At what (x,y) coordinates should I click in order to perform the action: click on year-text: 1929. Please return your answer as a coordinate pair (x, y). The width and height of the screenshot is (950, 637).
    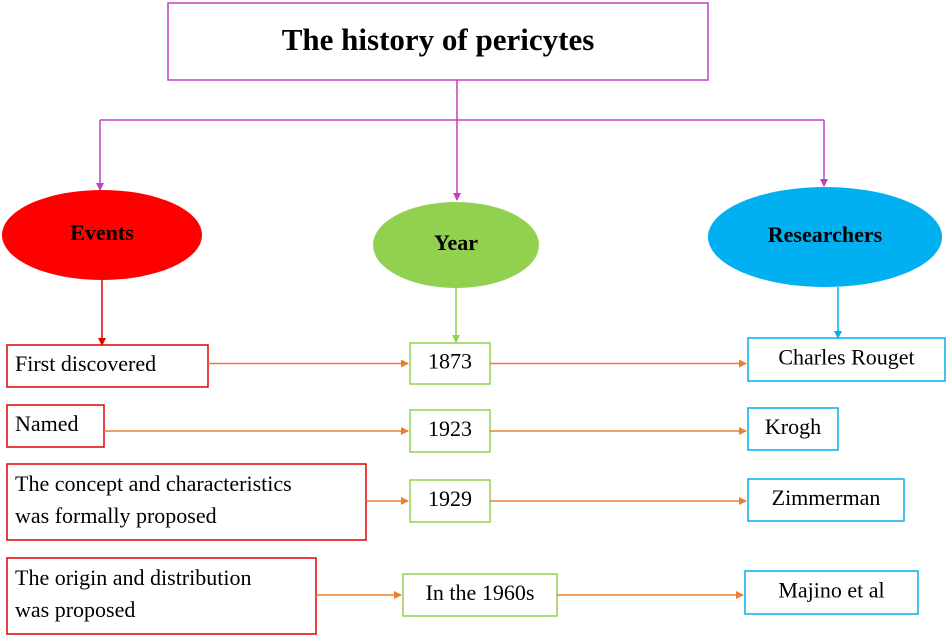
    Looking at the image, I should click on (450, 498).